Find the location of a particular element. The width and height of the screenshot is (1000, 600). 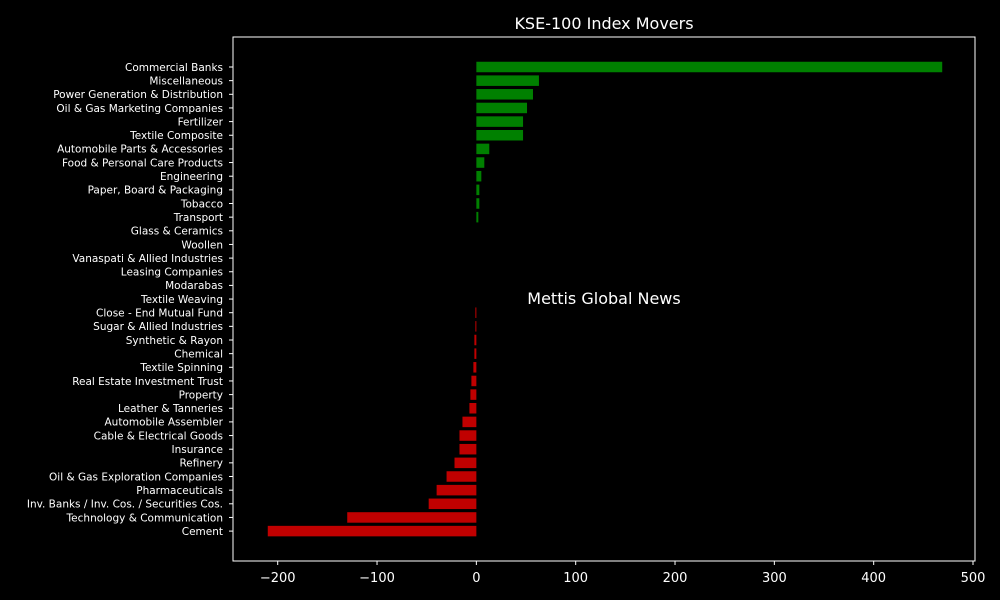

y-tick-label: Woollen is located at coordinates (202, 245).